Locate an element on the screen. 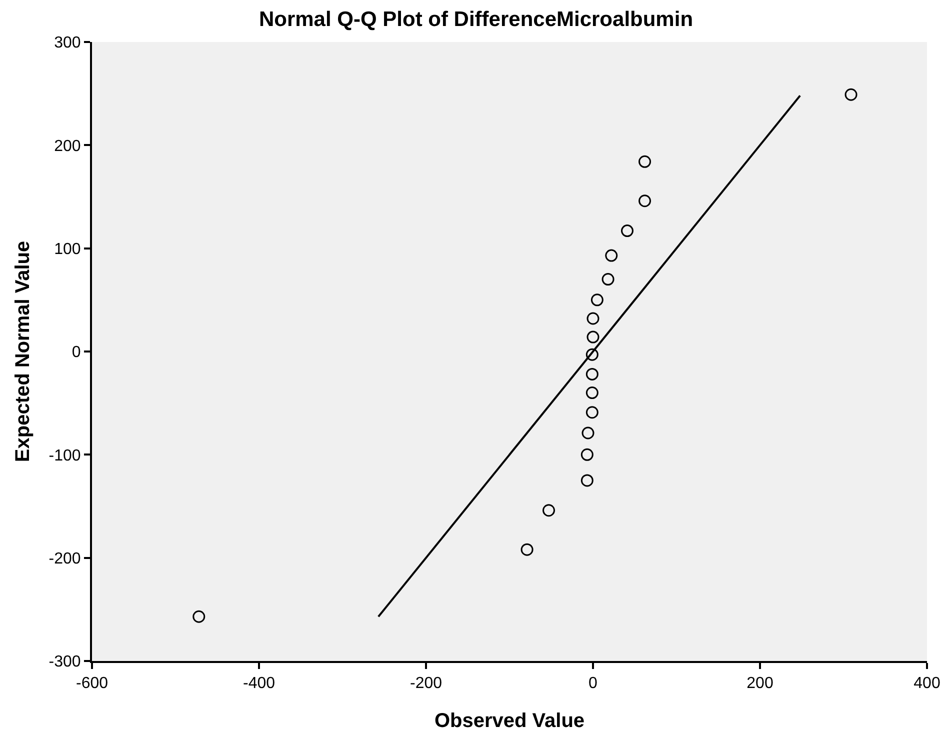 The width and height of the screenshot is (952, 740). x-axis-title: Observed Value is located at coordinates (509, 721).